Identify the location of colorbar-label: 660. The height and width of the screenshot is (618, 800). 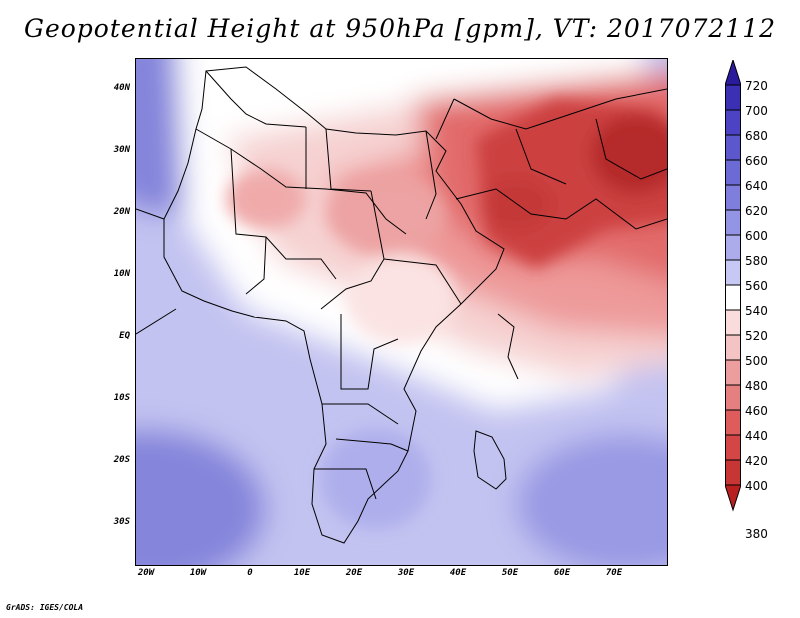
(756, 161).